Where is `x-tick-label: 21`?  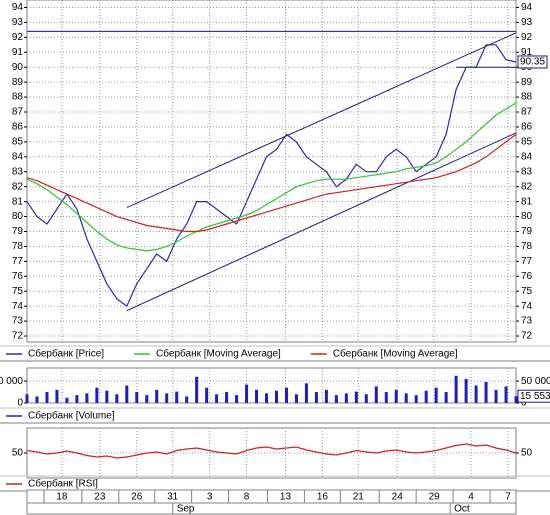
x-tick-label: 21 is located at coordinates (359, 497).